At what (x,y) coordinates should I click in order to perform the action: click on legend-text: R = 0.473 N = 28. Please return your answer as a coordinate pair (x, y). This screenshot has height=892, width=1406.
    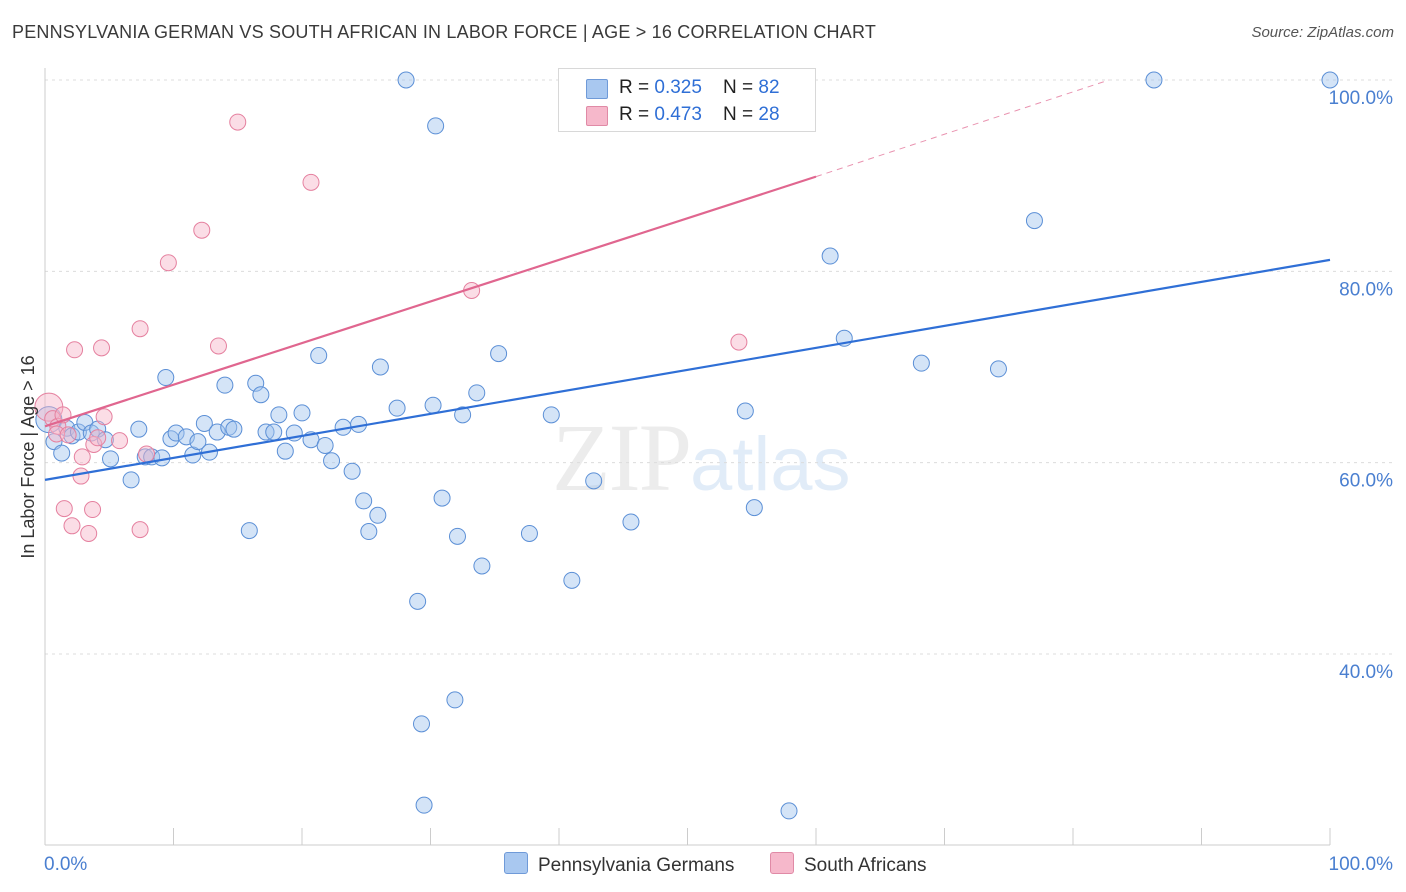
    Looking at the image, I should click on (699, 115).